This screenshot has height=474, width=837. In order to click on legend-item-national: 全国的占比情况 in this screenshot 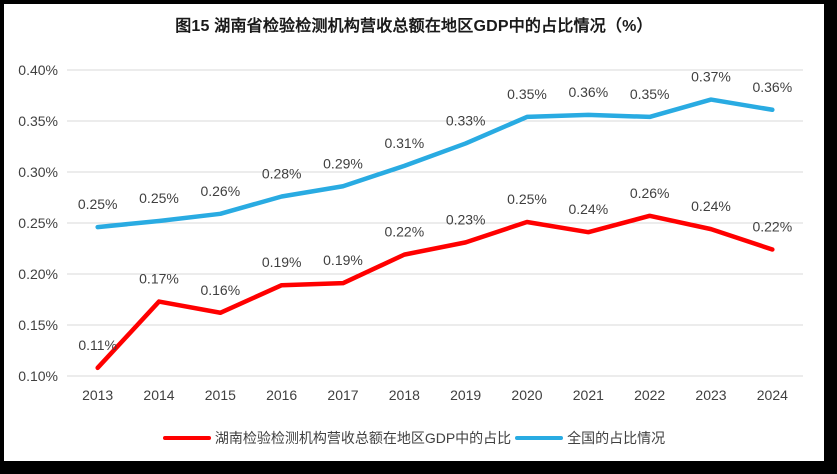, I will do `click(590, 438)`.